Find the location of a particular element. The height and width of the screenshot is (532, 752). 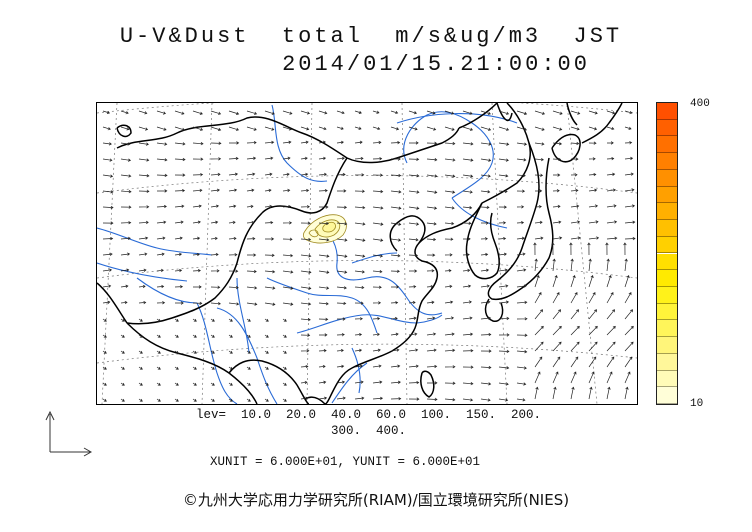

colorbar-max-label: 400 is located at coordinates (700, 104).